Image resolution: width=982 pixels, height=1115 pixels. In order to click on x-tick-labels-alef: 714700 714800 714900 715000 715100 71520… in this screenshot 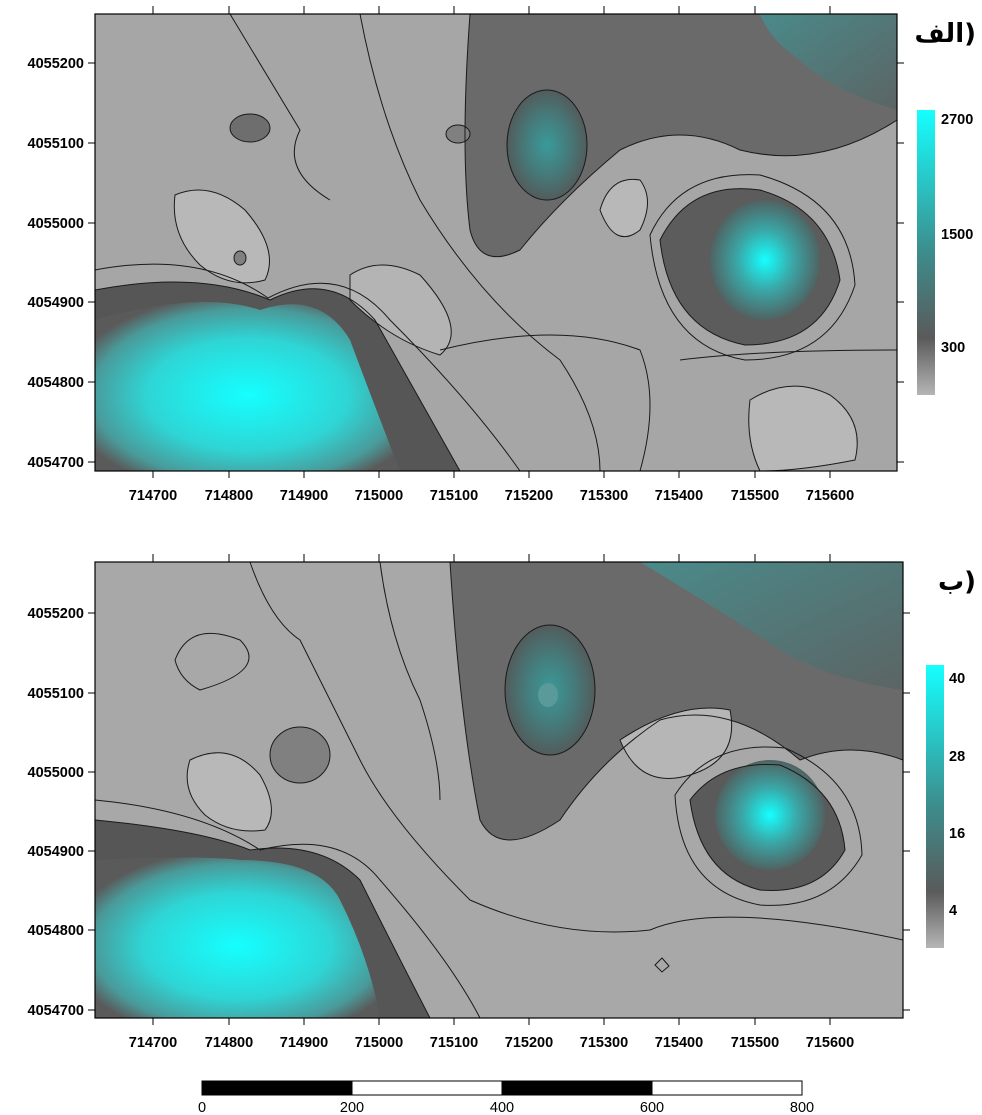, I will do `click(491, 496)`.